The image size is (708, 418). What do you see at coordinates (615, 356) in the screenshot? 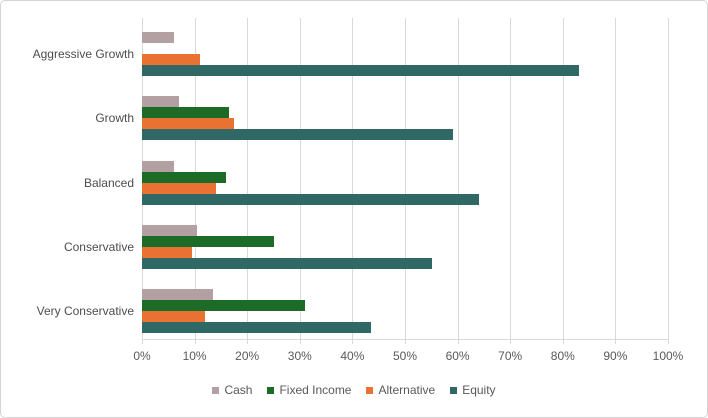
I see `x-tick-label-90%: 90%` at bounding box center [615, 356].